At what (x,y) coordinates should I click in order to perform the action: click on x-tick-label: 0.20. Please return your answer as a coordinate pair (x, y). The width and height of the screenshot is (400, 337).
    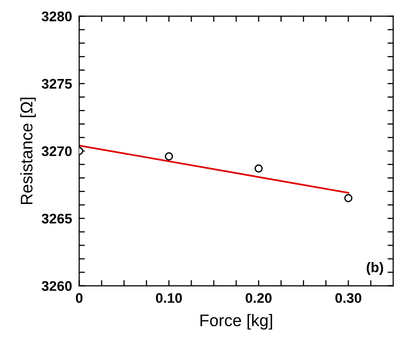
    Looking at the image, I should click on (259, 298).